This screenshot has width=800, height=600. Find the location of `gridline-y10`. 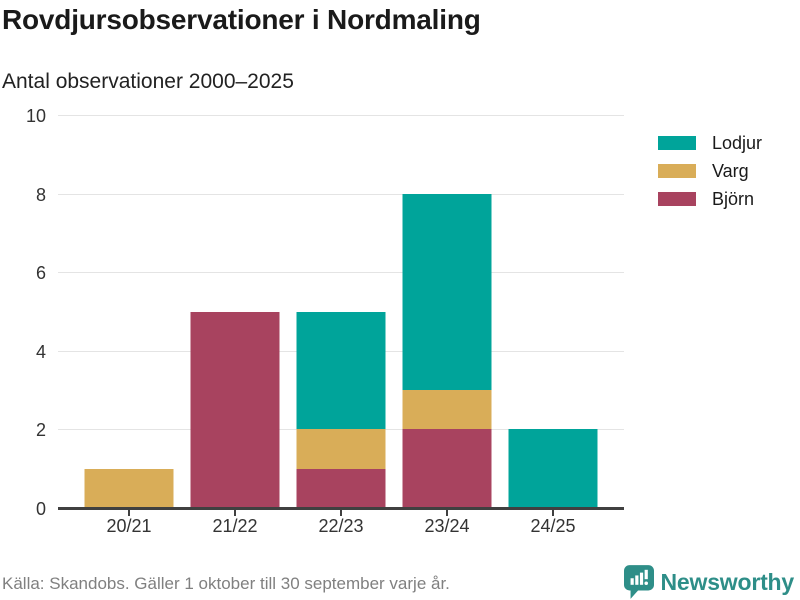

gridline-y10 is located at coordinates (341, 115).